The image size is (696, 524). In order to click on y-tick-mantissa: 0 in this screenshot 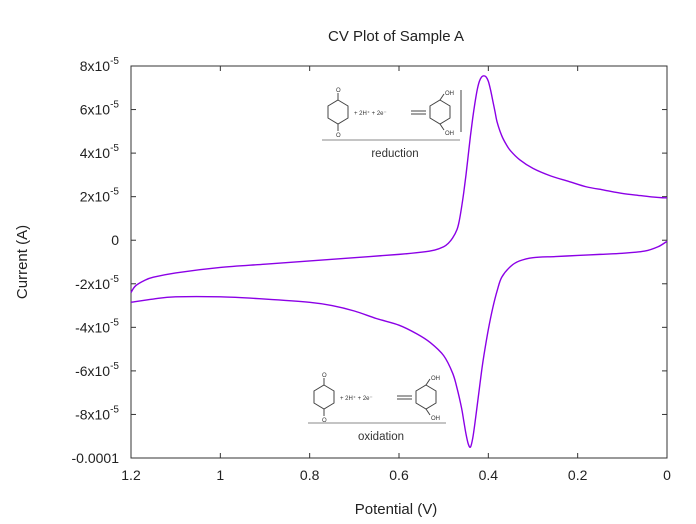, I will do `click(115, 240)`.